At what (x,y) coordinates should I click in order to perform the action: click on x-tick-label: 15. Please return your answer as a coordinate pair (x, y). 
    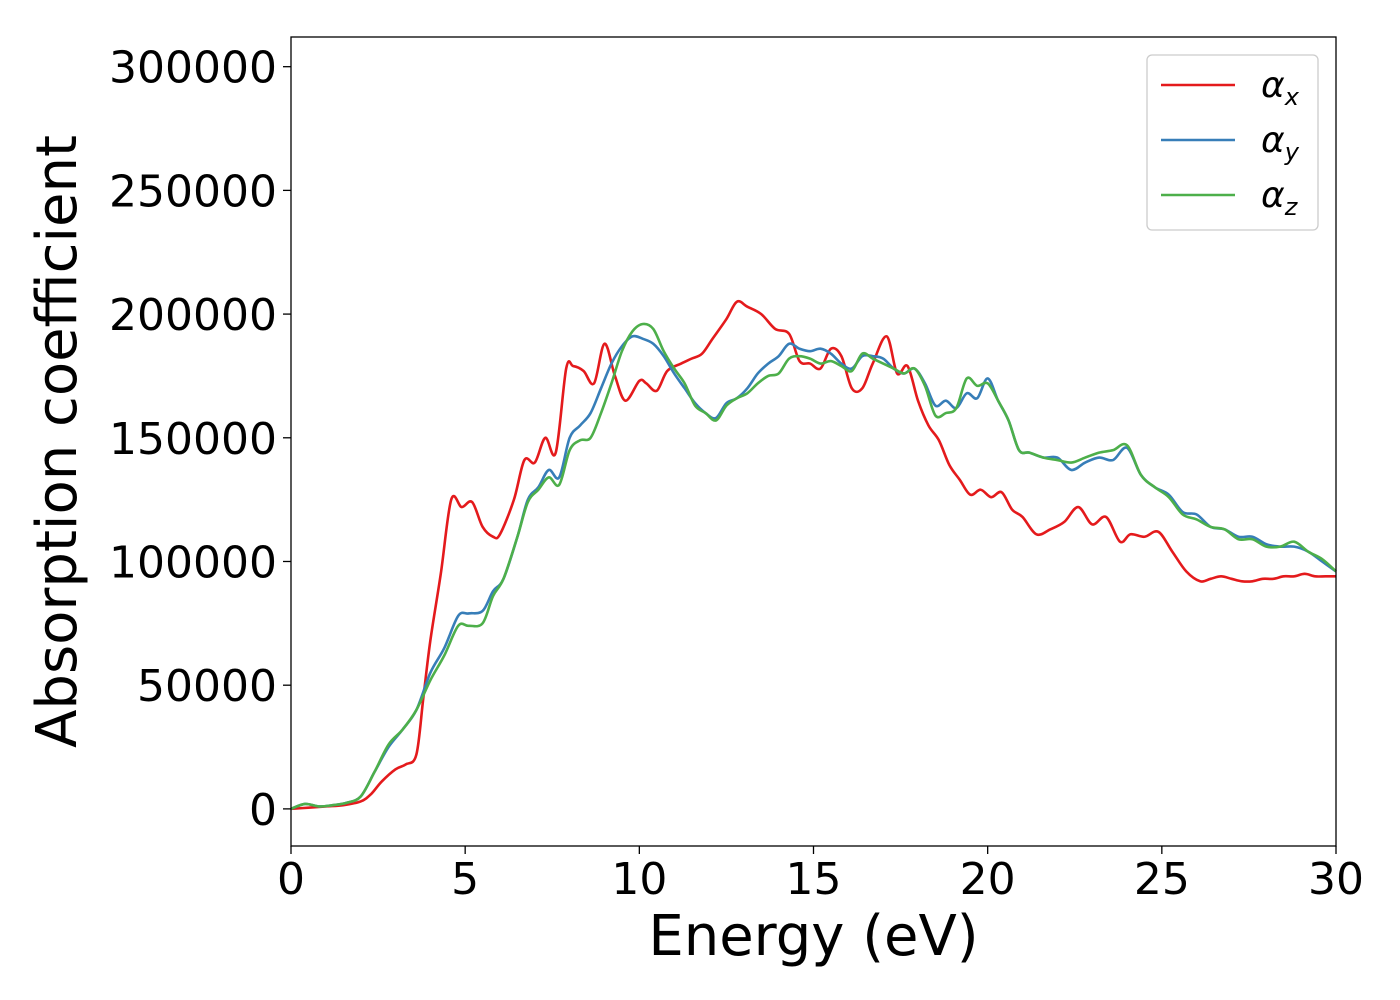
    Looking at the image, I should click on (814, 879).